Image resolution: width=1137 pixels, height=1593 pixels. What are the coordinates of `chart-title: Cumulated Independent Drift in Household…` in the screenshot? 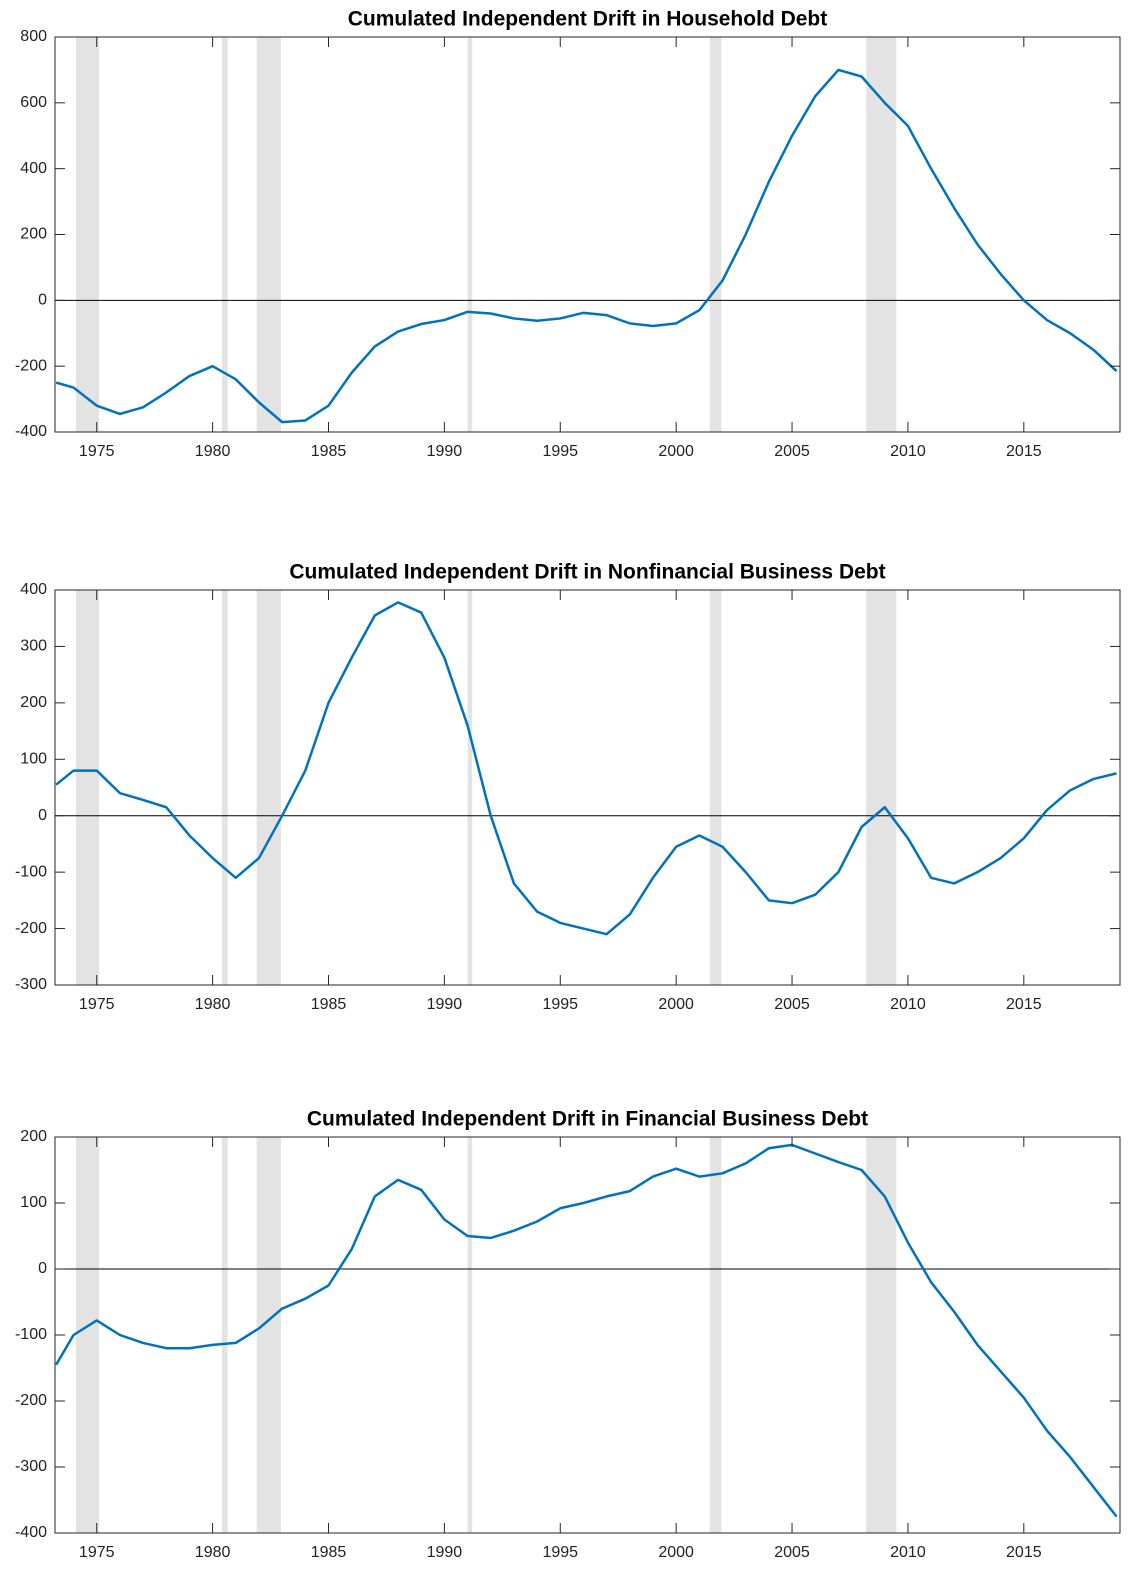 It's located at (588, 19).